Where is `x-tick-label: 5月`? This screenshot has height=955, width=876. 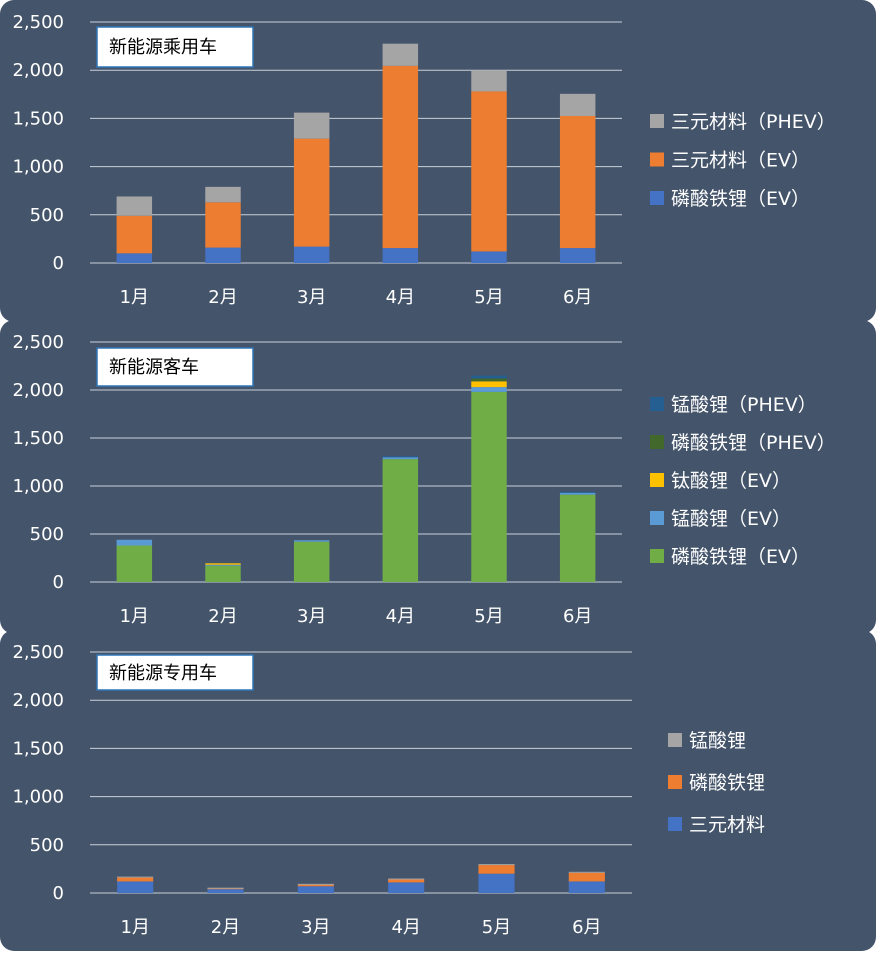
x-tick-label: 5月 is located at coordinates (488, 297).